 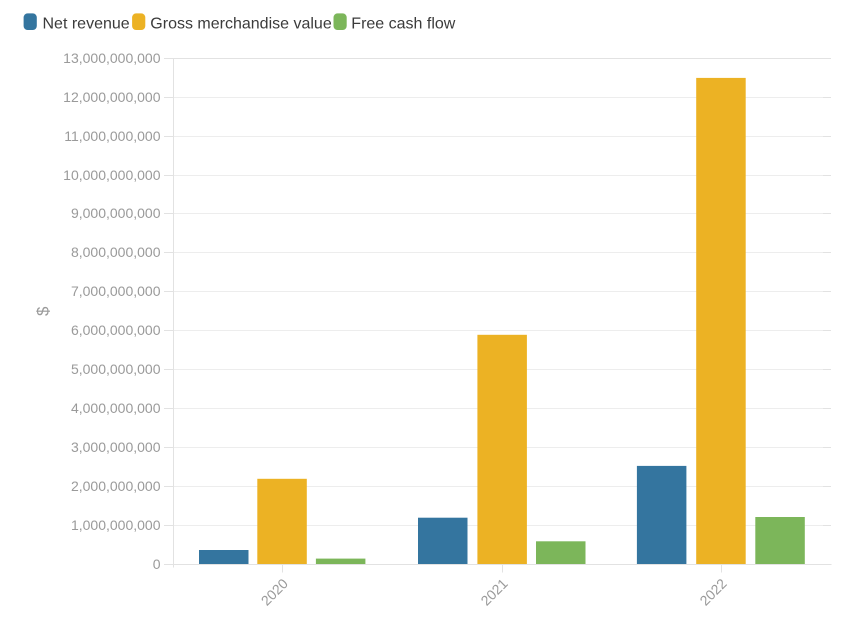 What do you see at coordinates (116, 408) in the screenshot?
I see `svg-text: 4,000,000,000` at bounding box center [116, 408].